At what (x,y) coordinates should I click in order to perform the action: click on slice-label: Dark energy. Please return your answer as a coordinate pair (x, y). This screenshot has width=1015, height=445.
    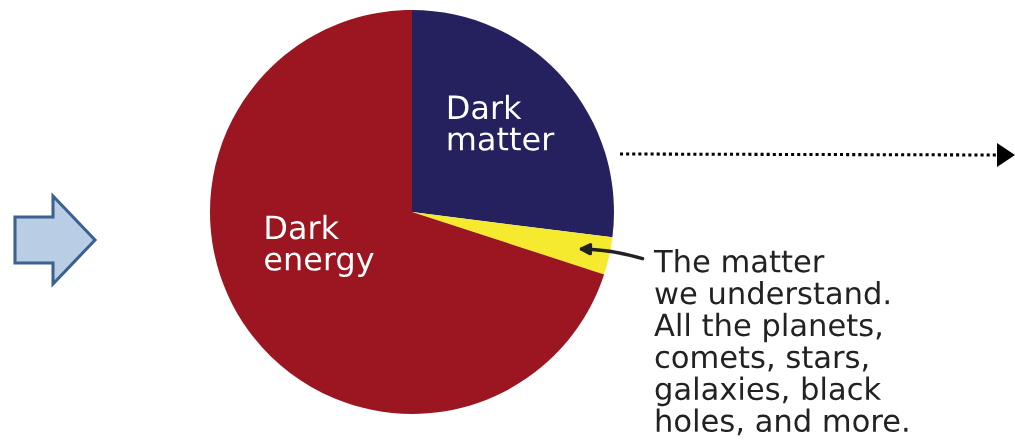
    Looking at the image, I should click on (319, 246).